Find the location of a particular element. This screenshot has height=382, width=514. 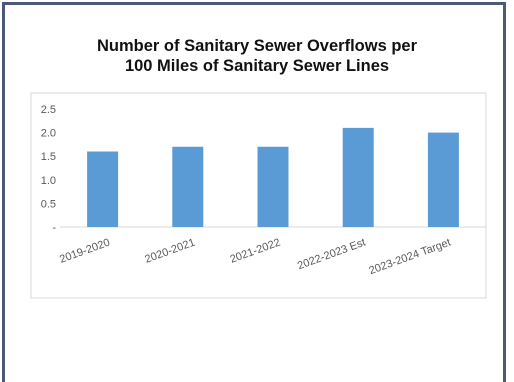

y-tick-label: 1.0 is located at coordinates (48, 181).